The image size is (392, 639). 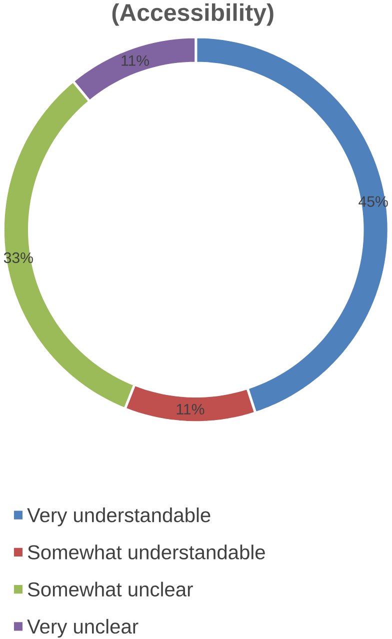 What do you see at coordinates (111, 589) in the screenshot?
I see `legend-label: Somewhat unclear` at bounding box center [111, 589].